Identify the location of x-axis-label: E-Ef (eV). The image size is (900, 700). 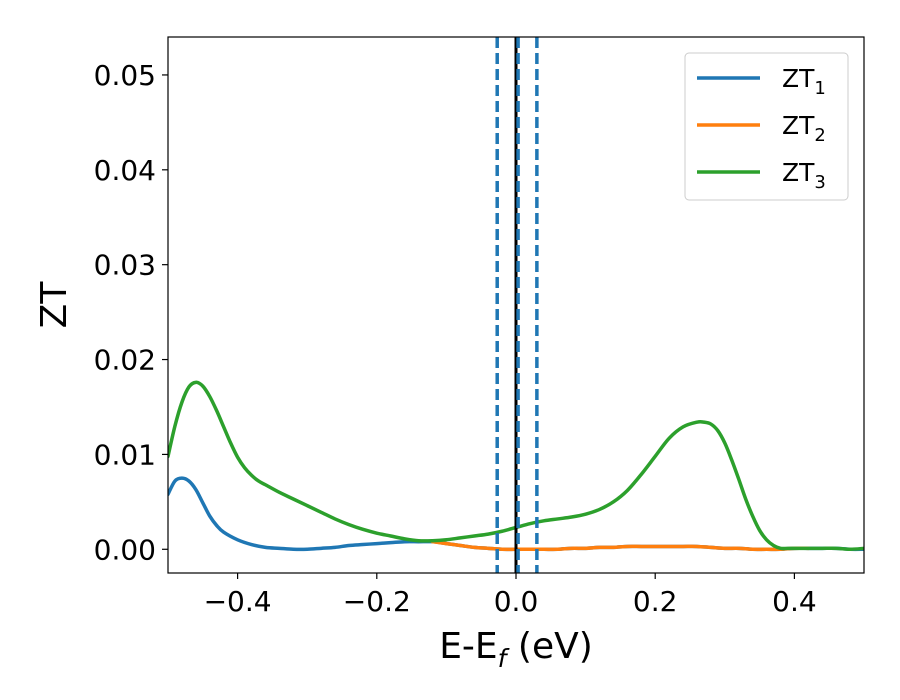
(516, 649).